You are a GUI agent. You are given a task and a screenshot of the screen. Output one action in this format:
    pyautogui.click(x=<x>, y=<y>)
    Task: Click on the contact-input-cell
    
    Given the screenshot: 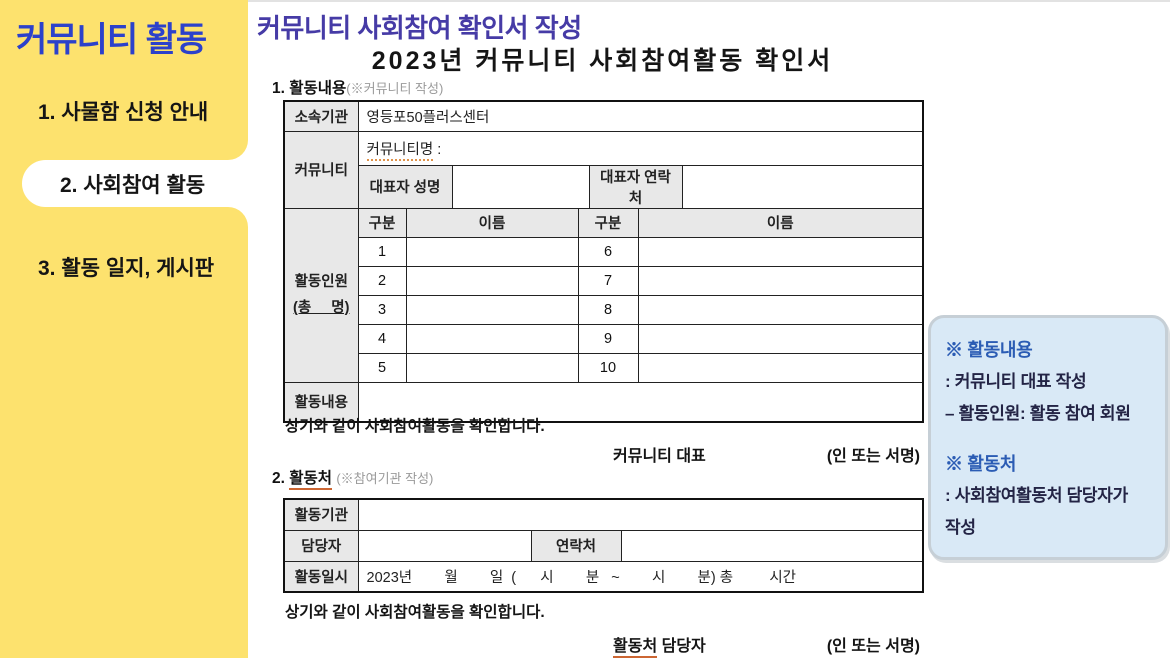 What is the action you would take?
    pyautogui.click(x=772, y=545)
    